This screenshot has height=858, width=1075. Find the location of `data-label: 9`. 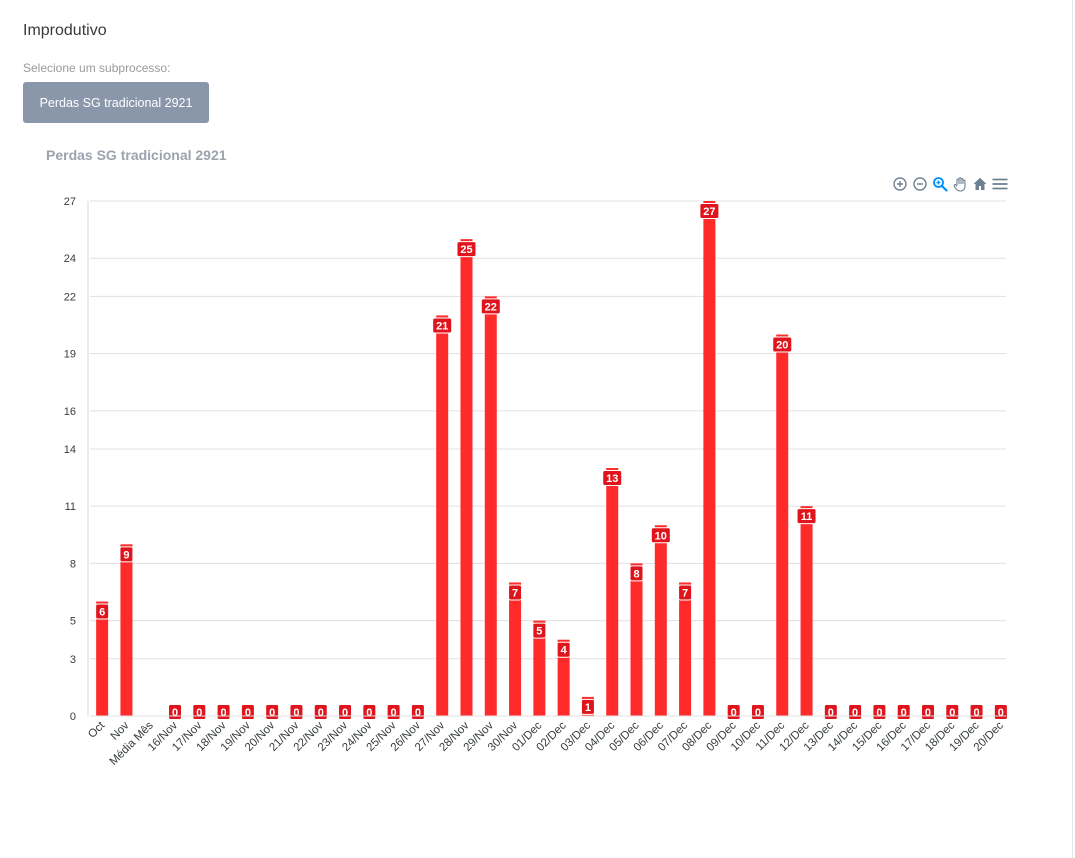

data-label: 9 is located at coordinates (126, 555).